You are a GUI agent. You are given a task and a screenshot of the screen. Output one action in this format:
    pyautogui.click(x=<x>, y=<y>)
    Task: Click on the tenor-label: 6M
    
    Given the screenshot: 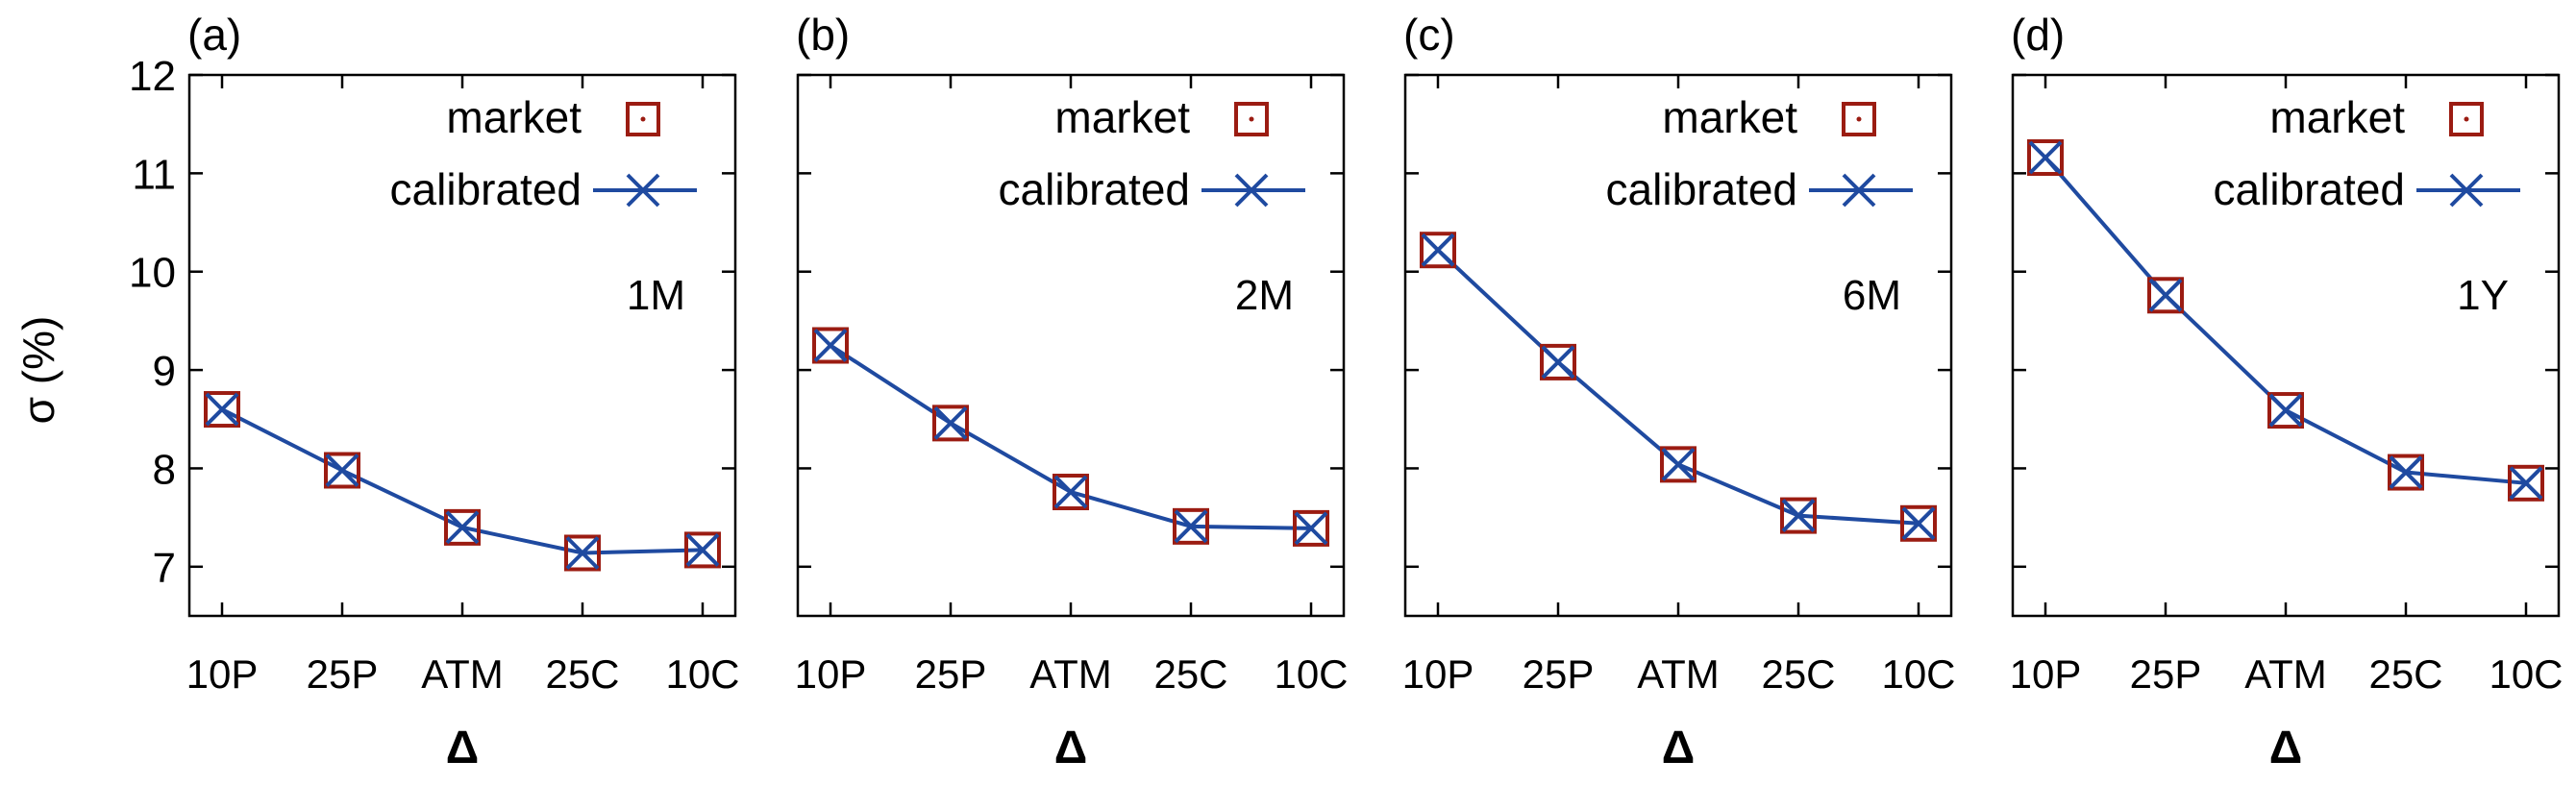 What is the action you would take?
    pyautogui.click(x=1872, y=295)
    